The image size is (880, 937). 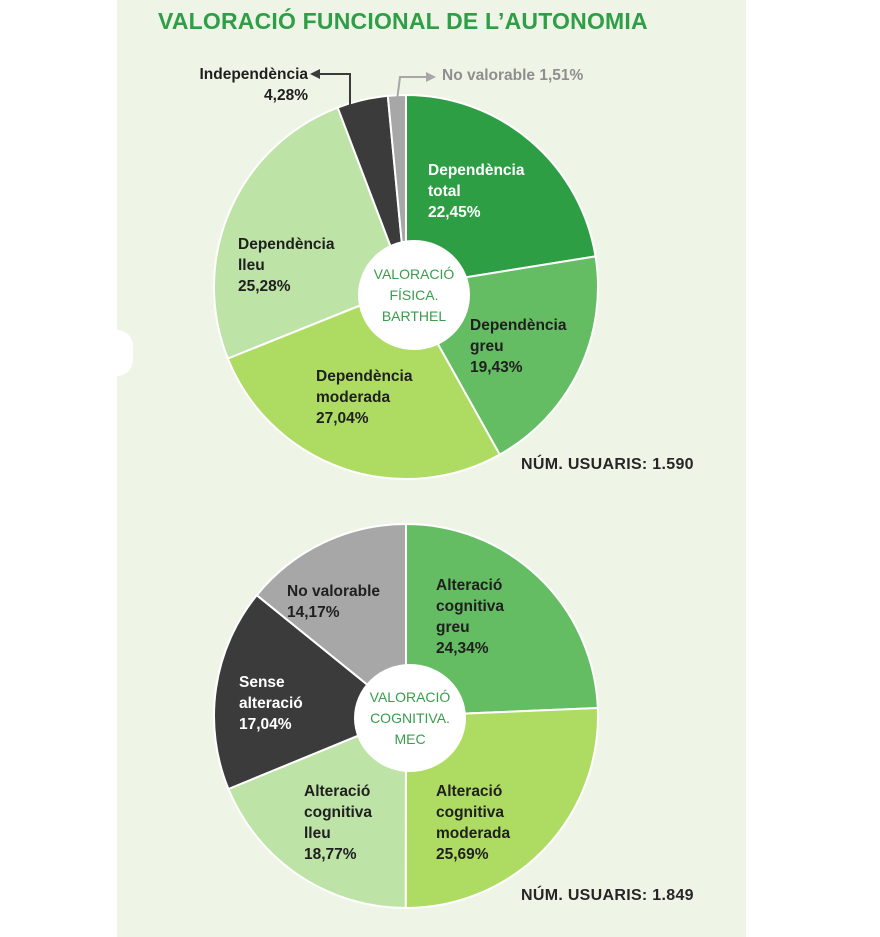 I want to click on slice-label-dependencia-total: Dependència total 22,45%, so click(x=476, y=191).